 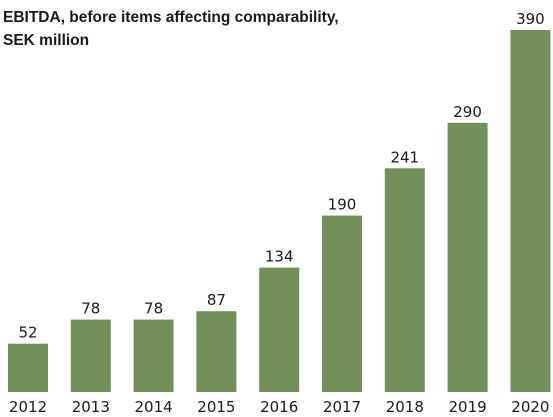 What do you see at coordinates (404, 157) in the screenshot?
I see `value-label-2018: 241` at bounding box center [404, 157].